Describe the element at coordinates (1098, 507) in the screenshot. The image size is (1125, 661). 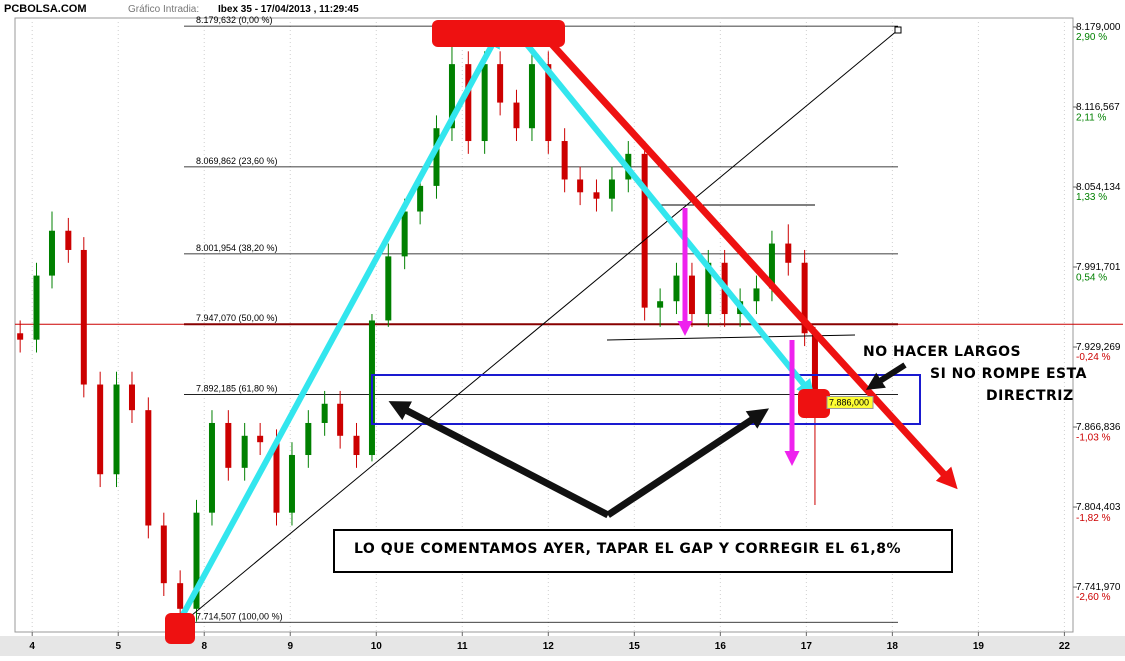
I see `y-tick-label: 7.804,403` at that location.